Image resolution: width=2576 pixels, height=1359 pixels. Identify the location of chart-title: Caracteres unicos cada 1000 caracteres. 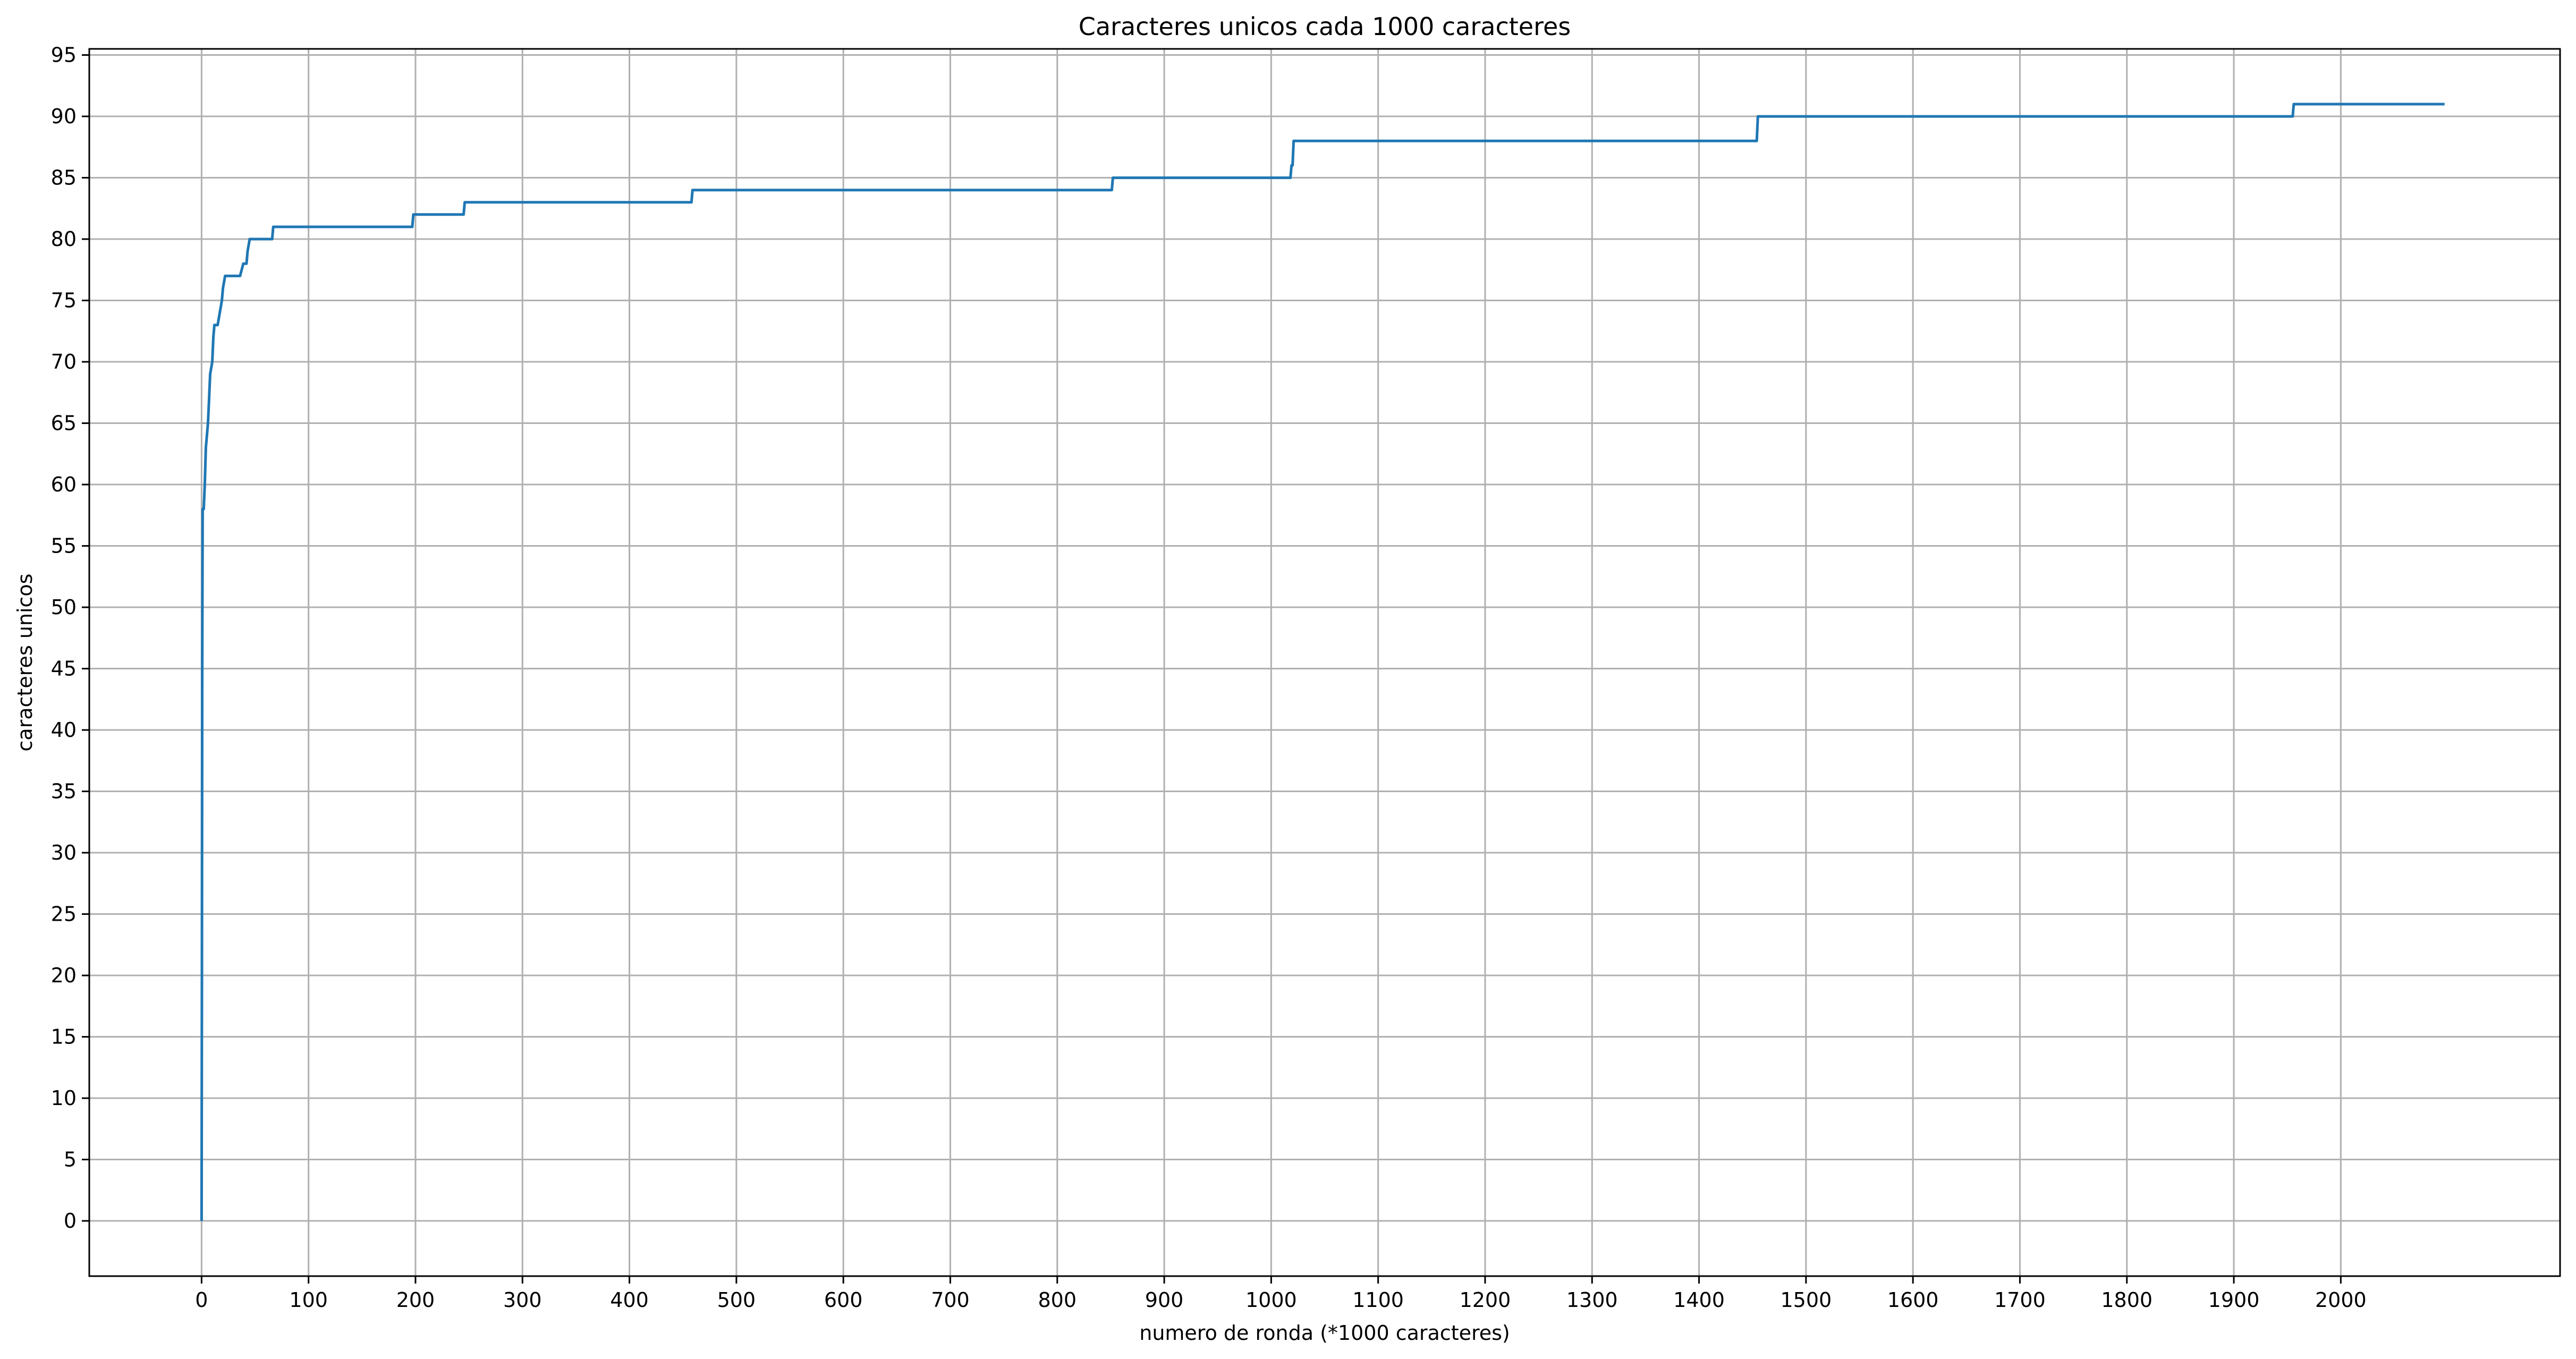
(1325, 26).